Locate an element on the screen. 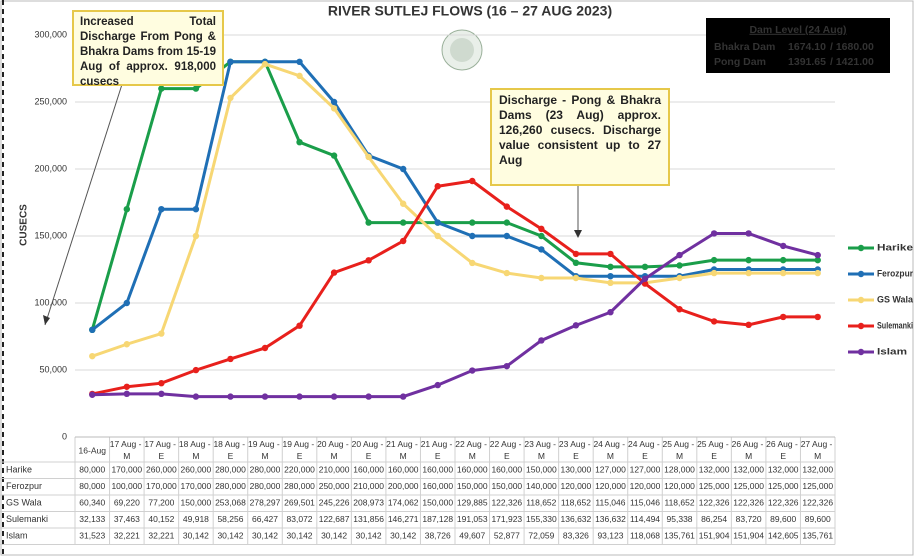  table-cell: 72,059 is located at coordinates (541, 536).